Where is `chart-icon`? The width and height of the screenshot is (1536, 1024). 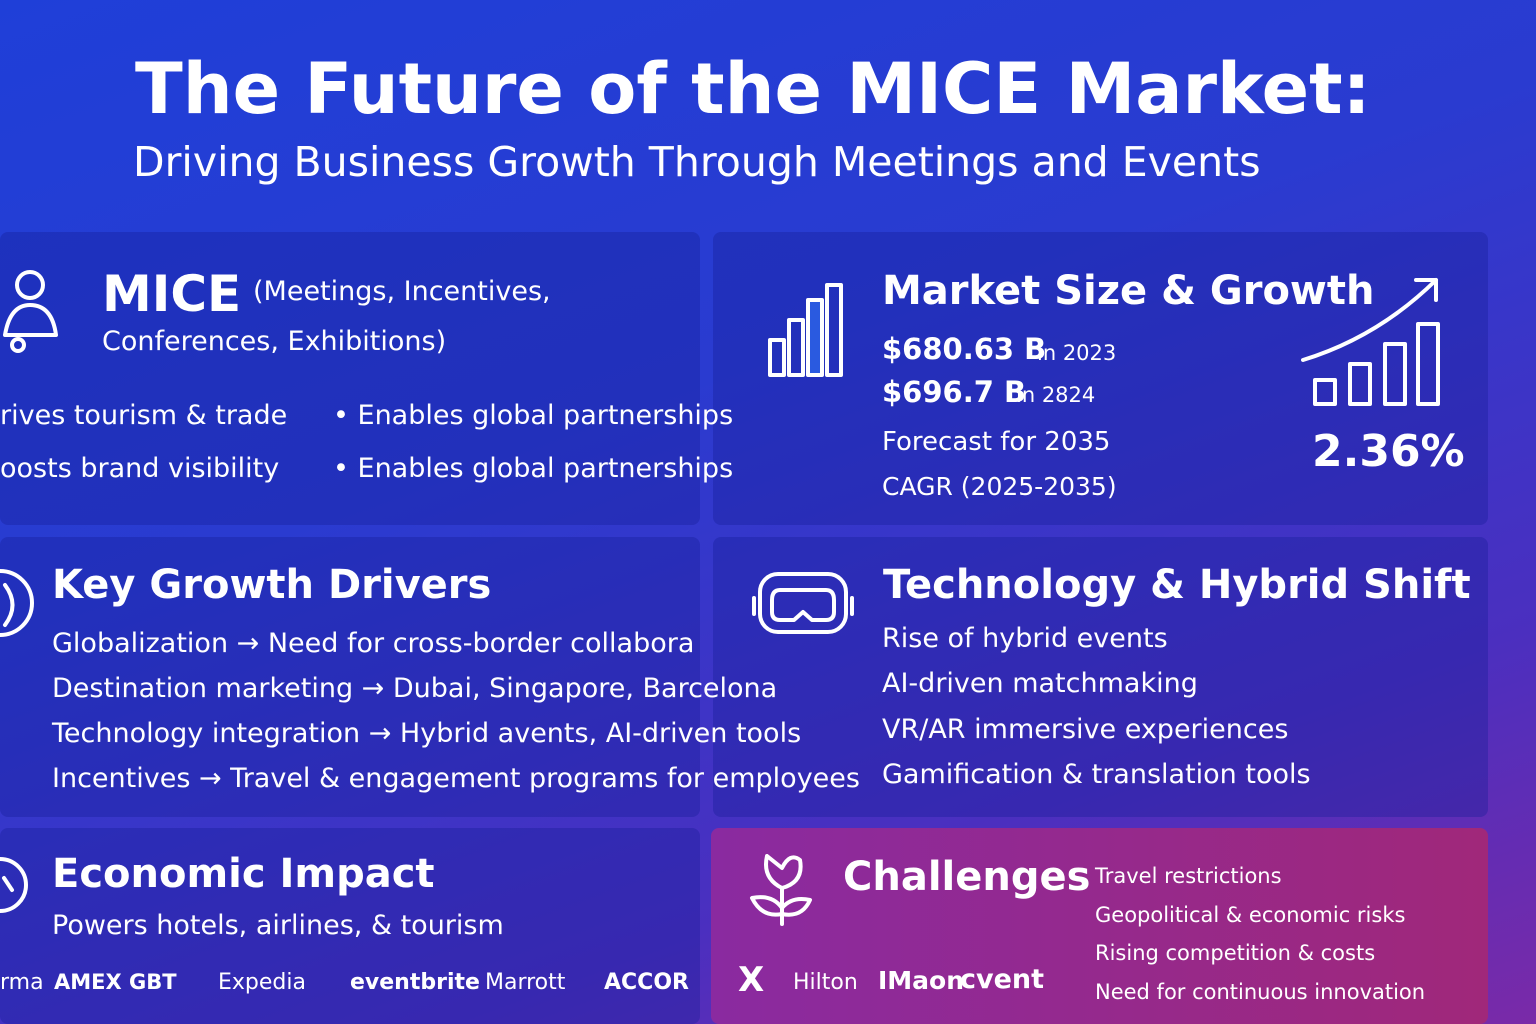
chart-icon is located at coordinates (14, 885).